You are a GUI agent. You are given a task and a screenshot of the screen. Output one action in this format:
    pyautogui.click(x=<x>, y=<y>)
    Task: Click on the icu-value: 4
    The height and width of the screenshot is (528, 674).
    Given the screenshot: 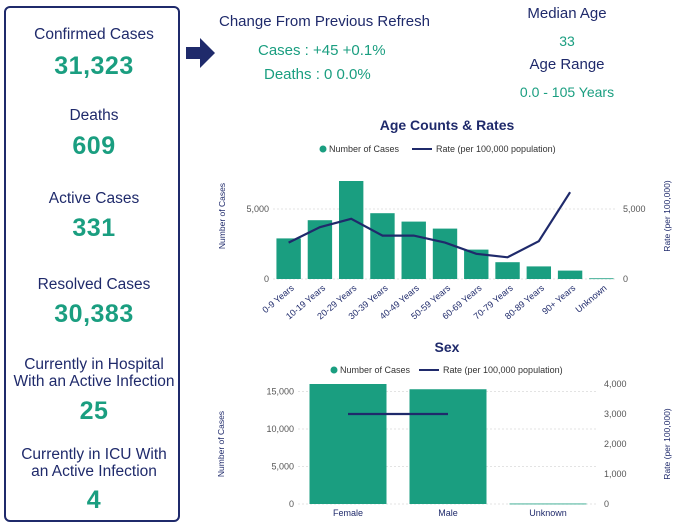 What is the action you would take?
    pyautogui.click(x=94, y=500)
    